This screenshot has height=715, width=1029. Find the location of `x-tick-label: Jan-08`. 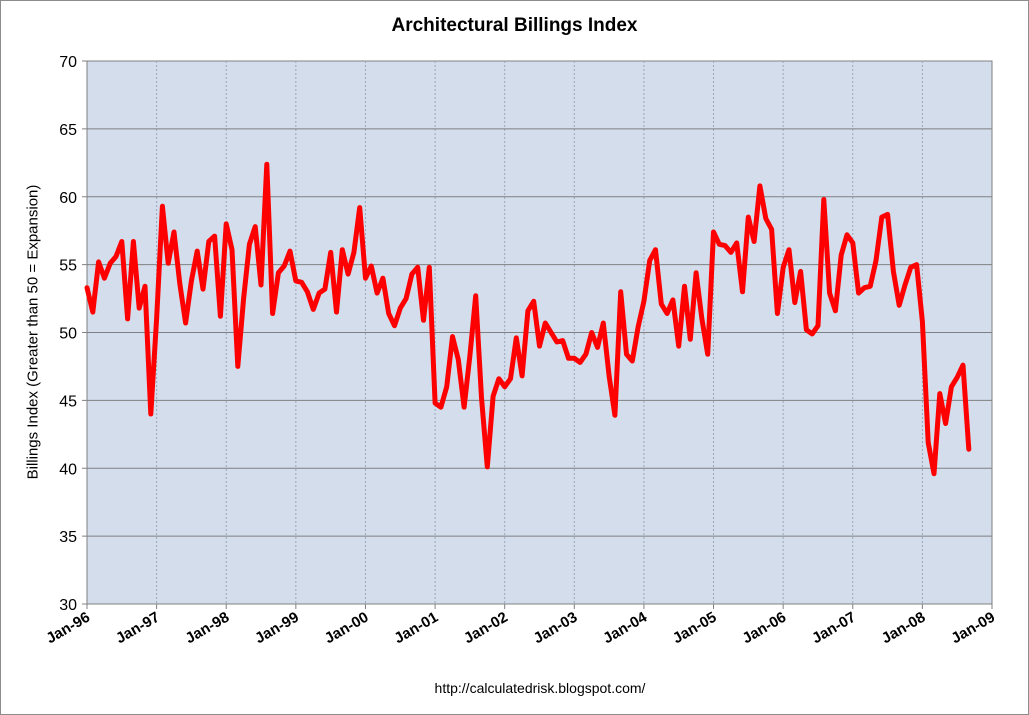

x-tick-label: Jan-08 is located at coordinates (904, 628).